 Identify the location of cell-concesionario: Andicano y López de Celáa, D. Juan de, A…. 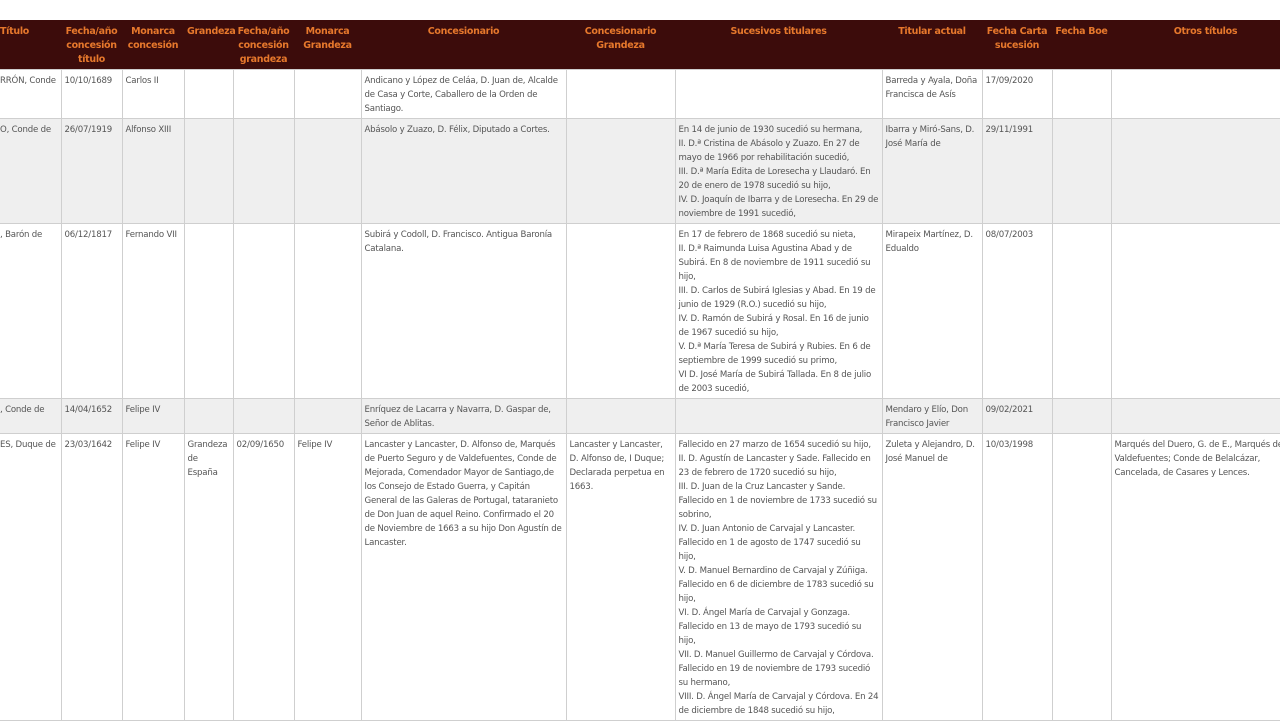
(463, 94).